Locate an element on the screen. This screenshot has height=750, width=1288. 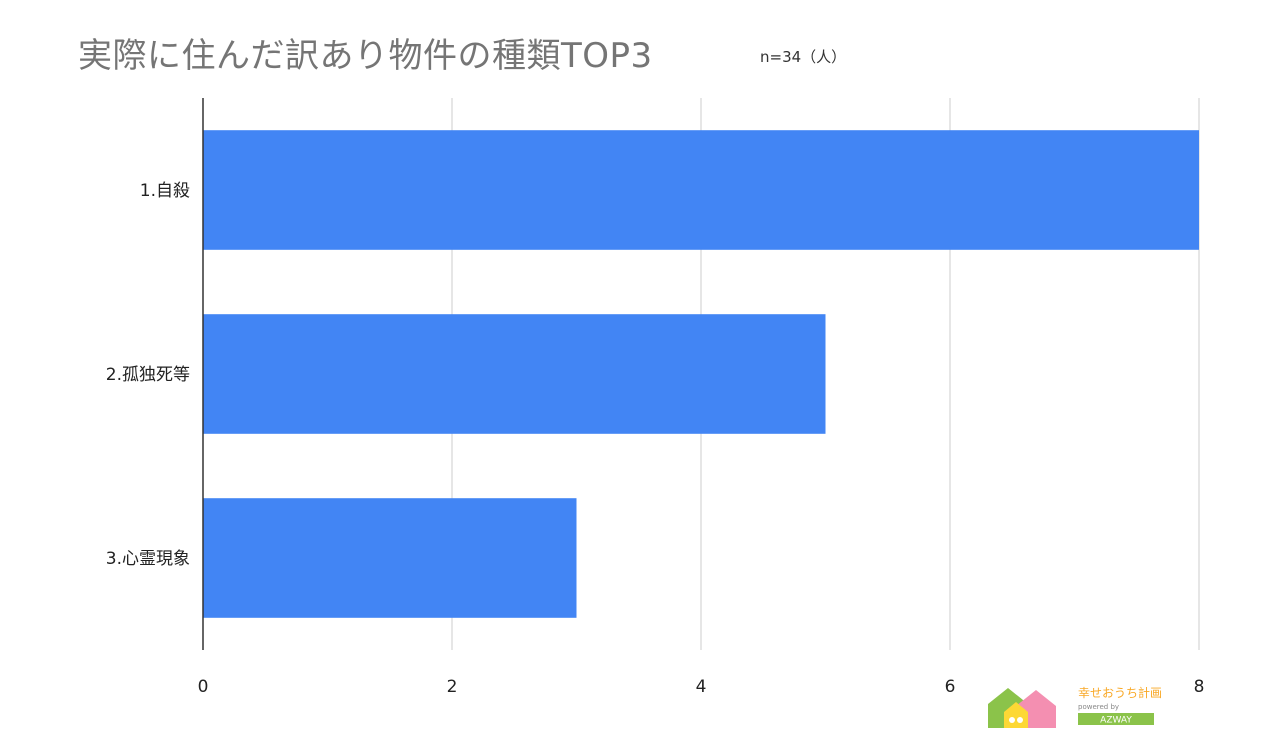
x-tick-label-4: 8 is located at coordinates (1199, 687).